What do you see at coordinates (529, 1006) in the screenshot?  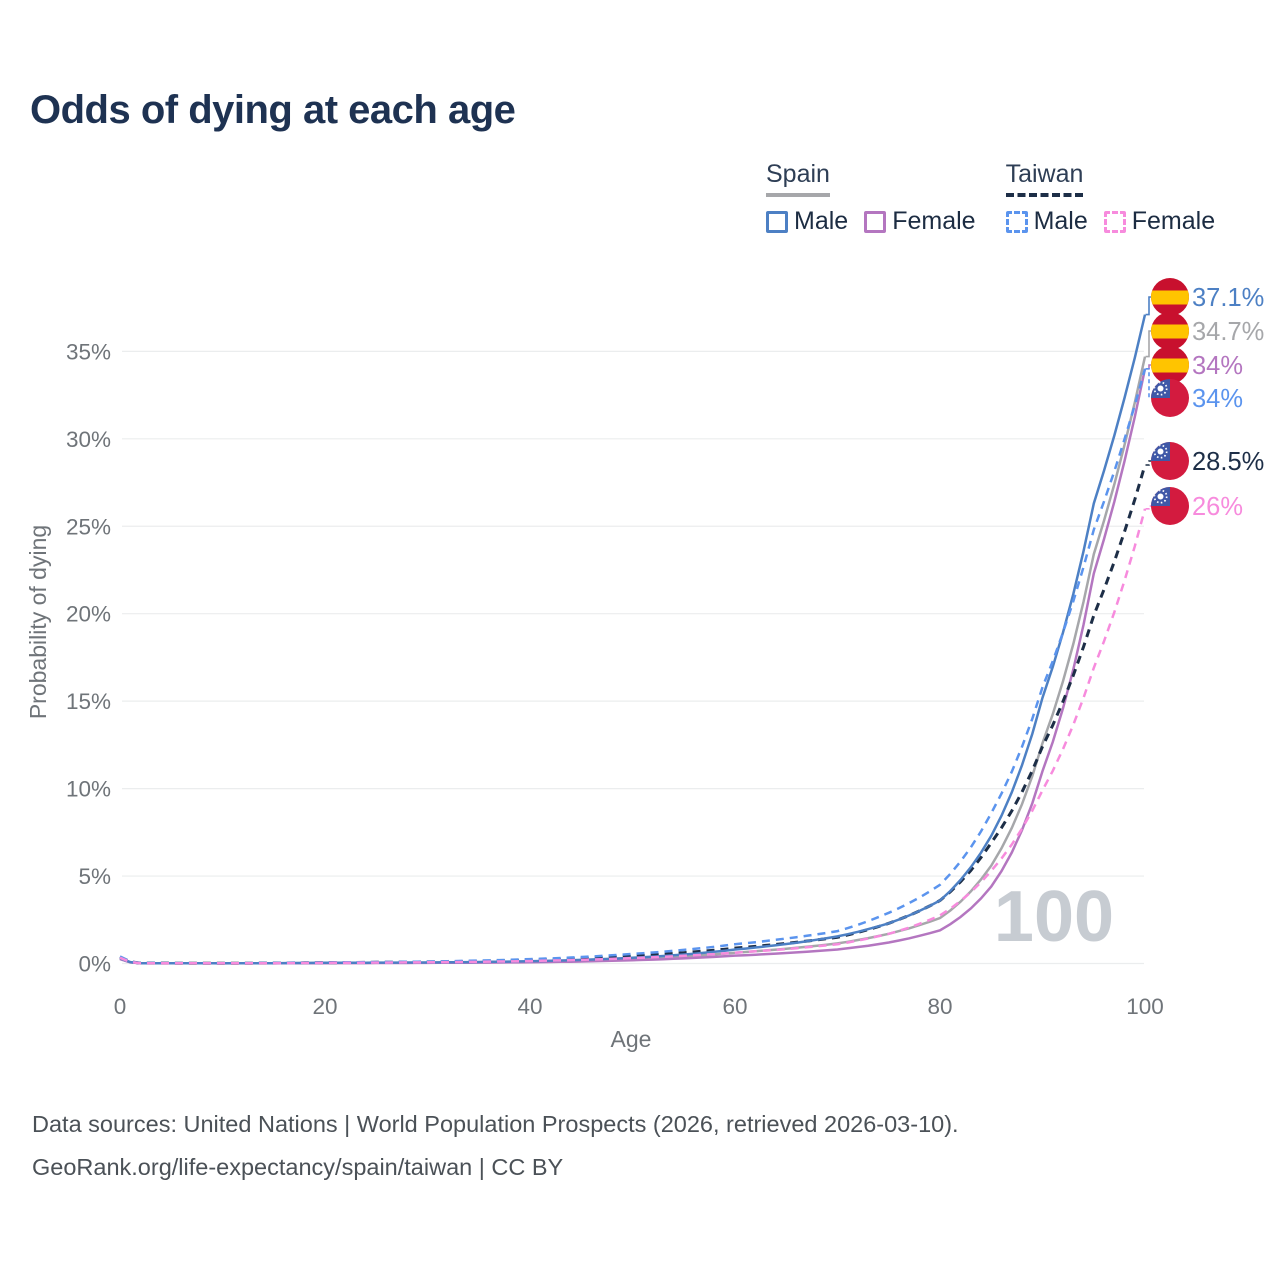 I see `x-tick-label: 40` at bounding box center [529, 1006].